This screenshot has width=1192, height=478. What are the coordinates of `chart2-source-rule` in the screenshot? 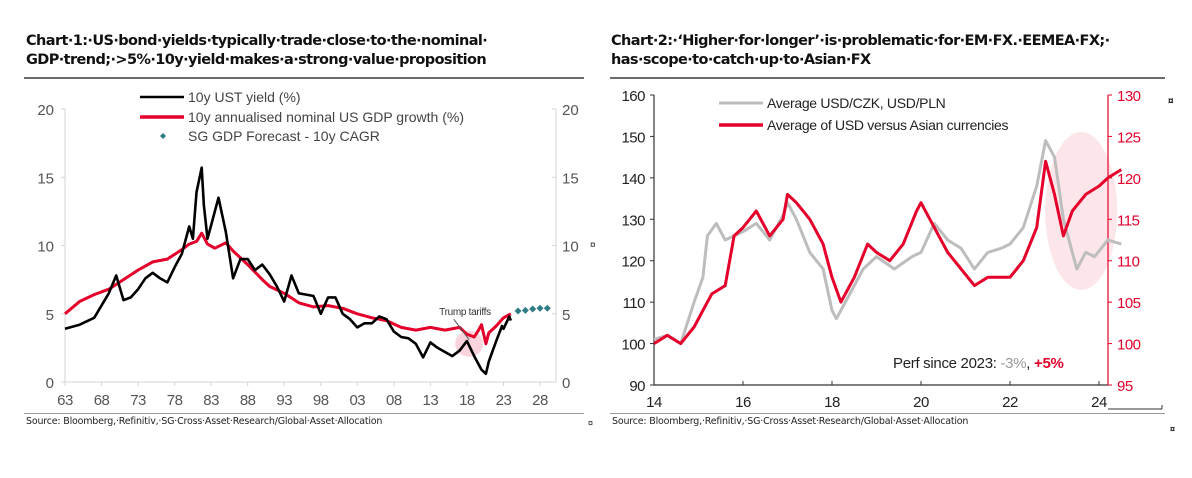 It's located at (887, 413).